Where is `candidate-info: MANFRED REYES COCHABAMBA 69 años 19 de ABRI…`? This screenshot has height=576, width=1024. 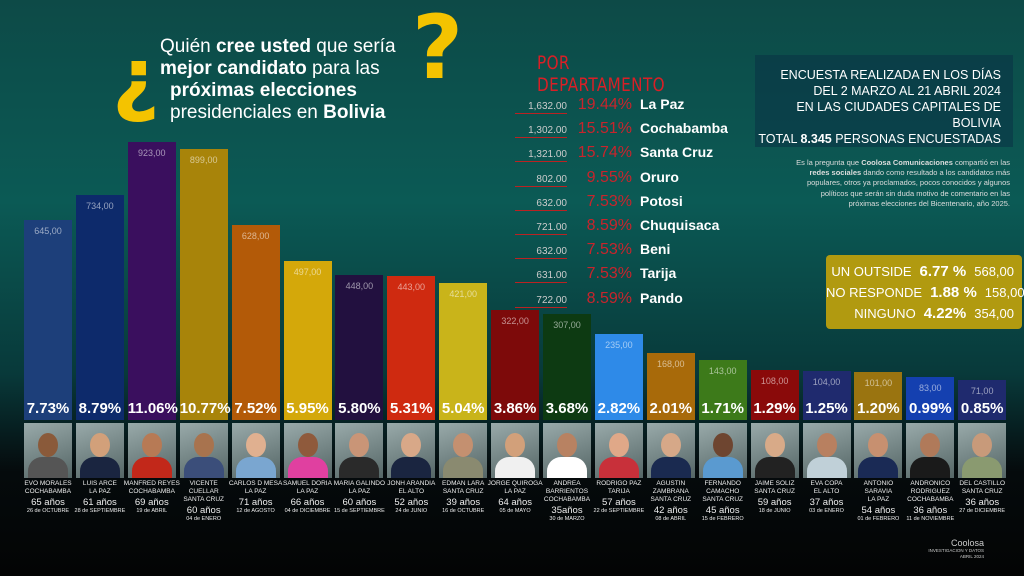
candidate-info: MANFRED REYES COCHABAMBA 69 años 19 de ABRI… is located at coordinates (152, 497).